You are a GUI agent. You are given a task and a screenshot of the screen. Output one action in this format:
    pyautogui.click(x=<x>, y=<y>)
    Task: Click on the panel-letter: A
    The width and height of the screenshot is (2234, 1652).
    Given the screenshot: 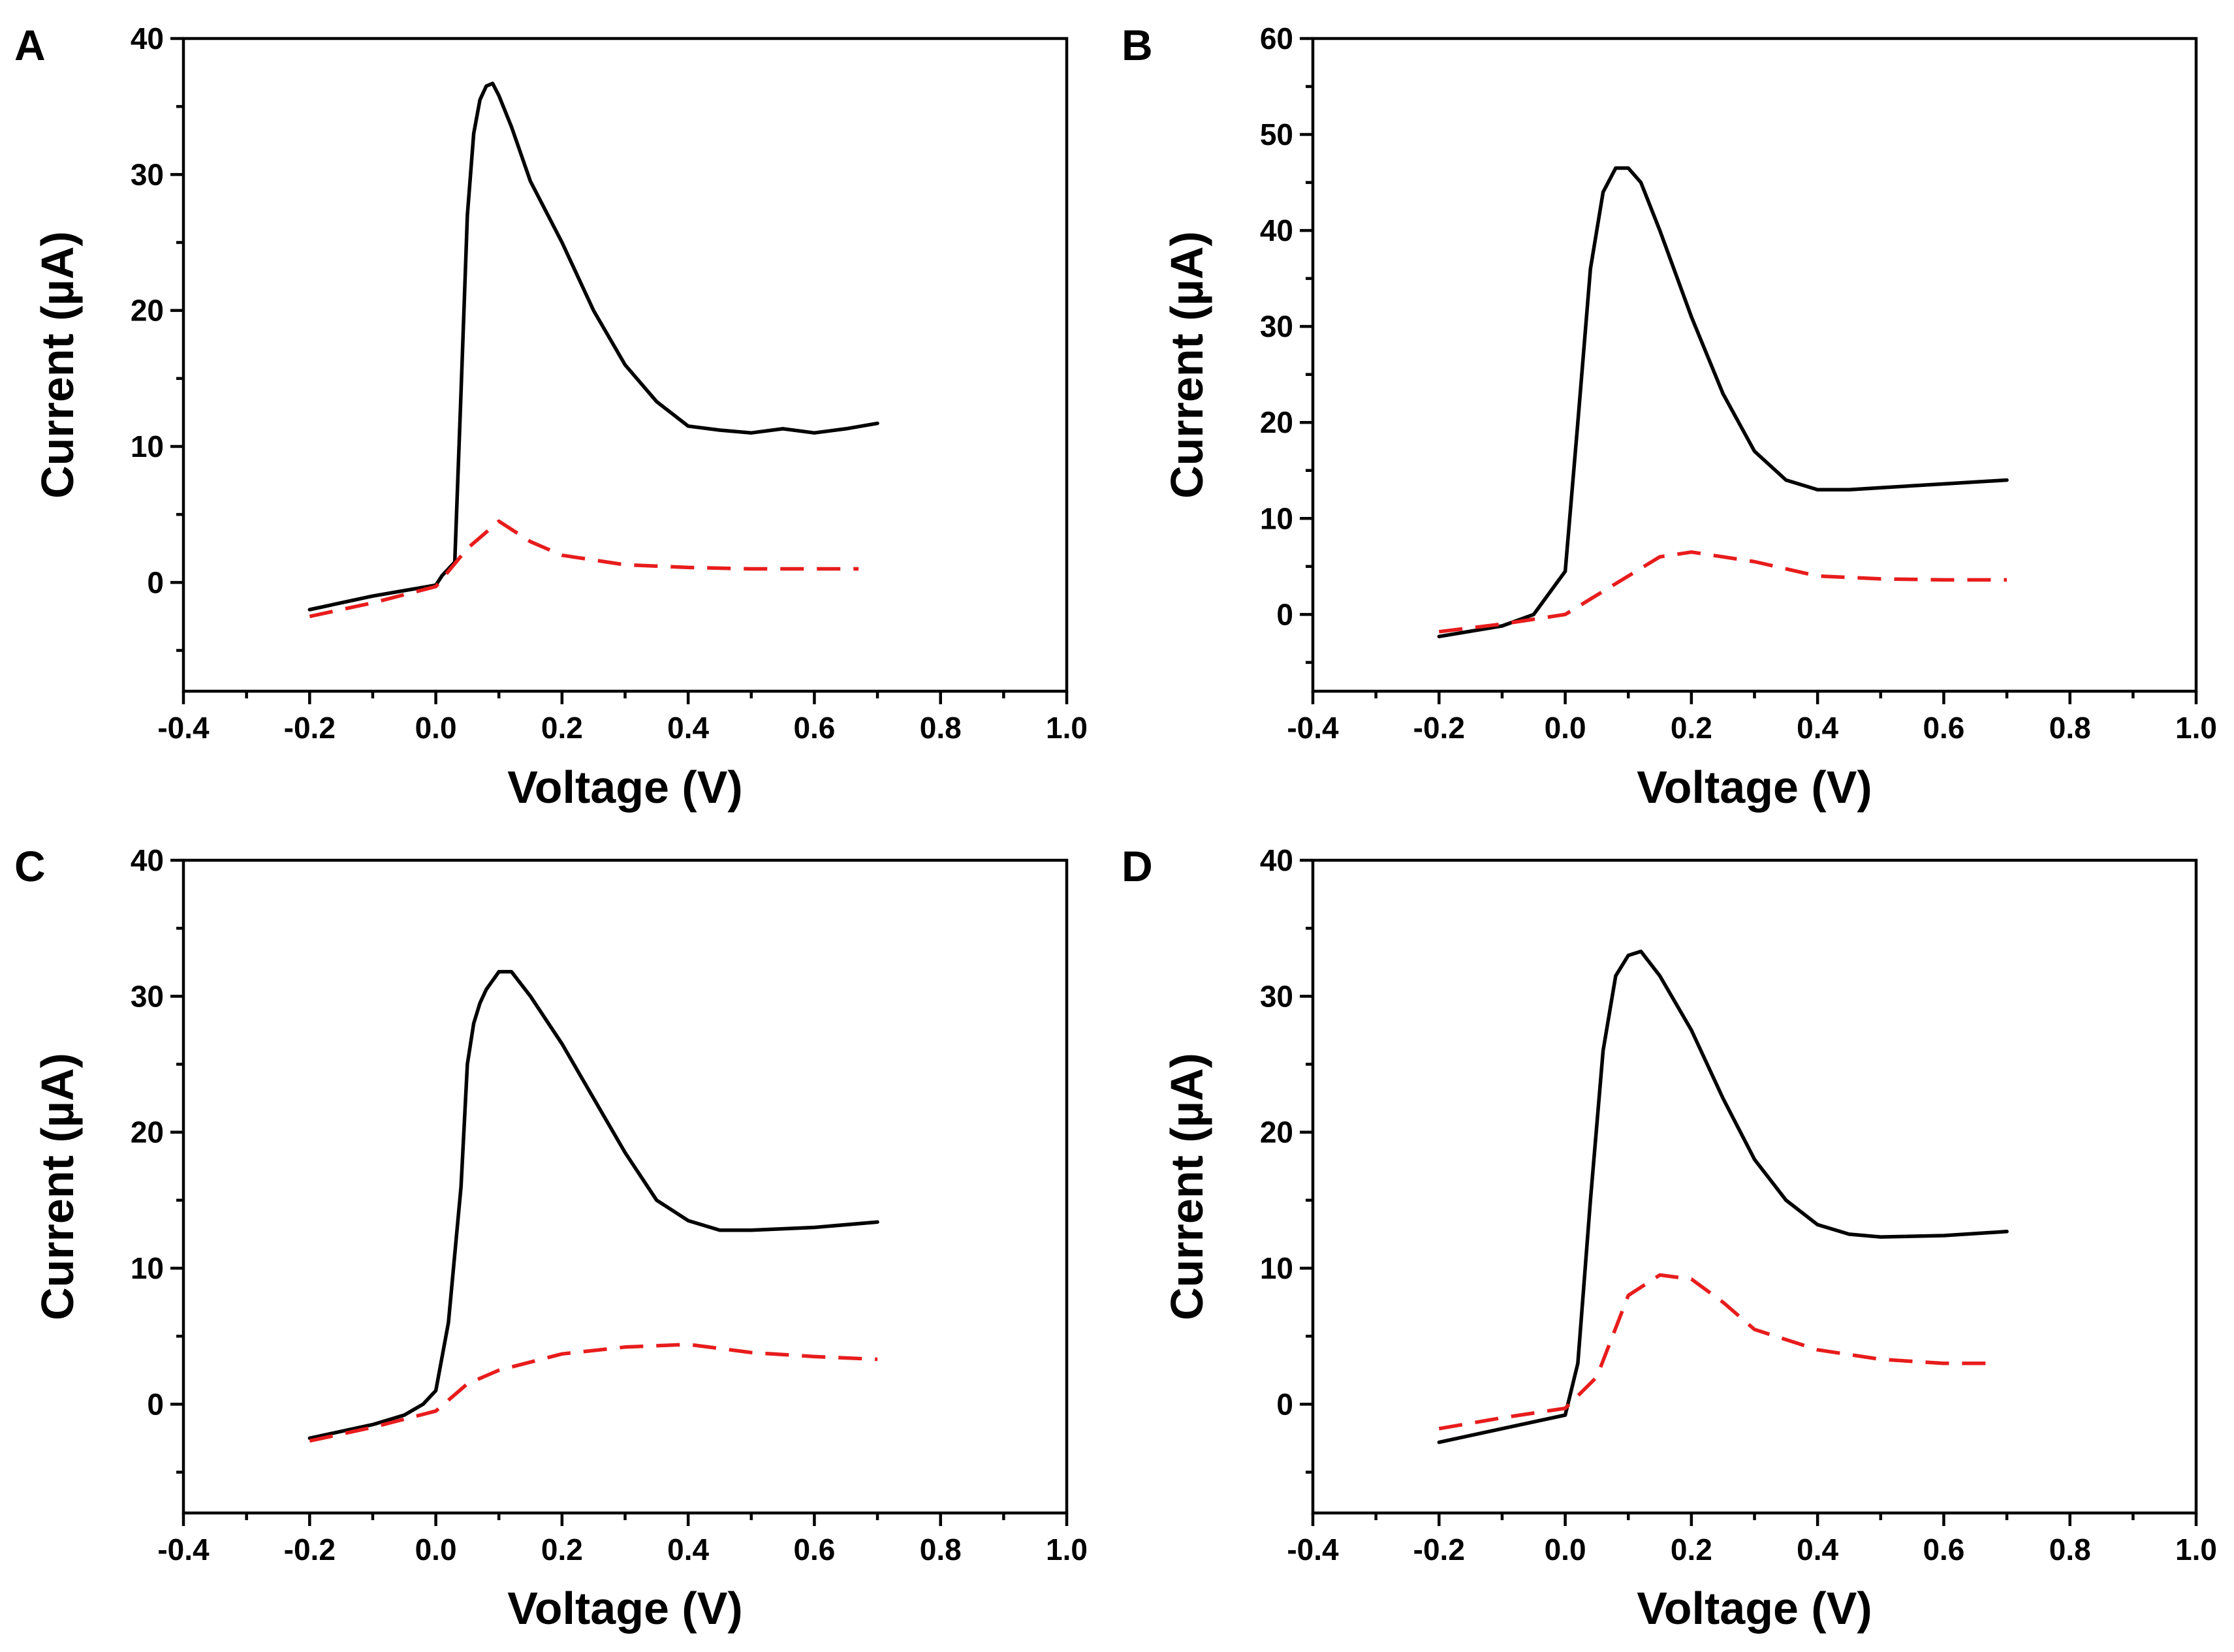 What is the action you would take?
    pyautogui.click(x=30, y=45)
    